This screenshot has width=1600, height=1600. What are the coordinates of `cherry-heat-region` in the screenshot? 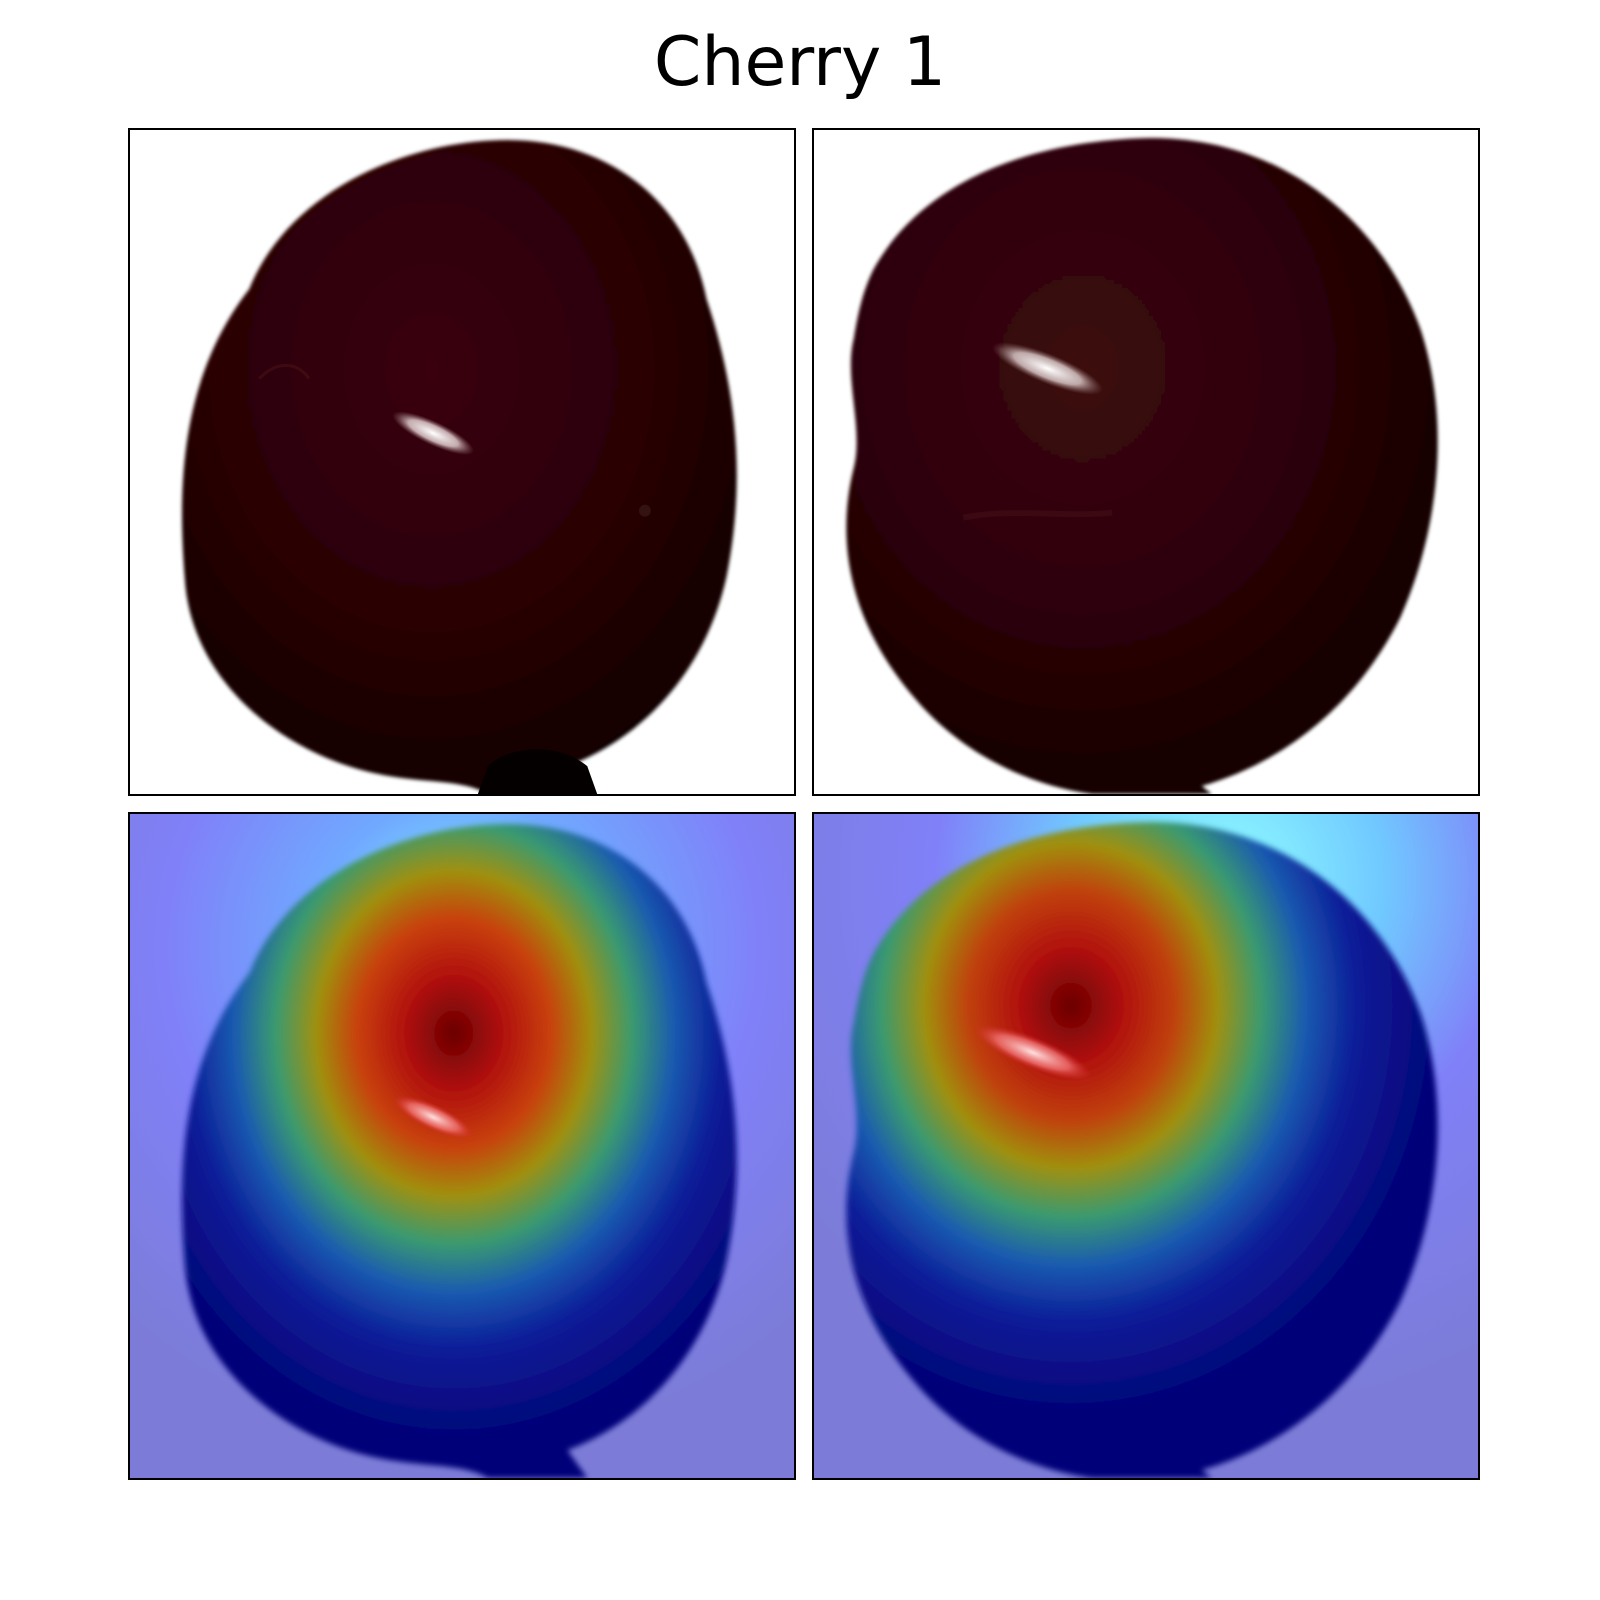 It's located at (459, 1150).